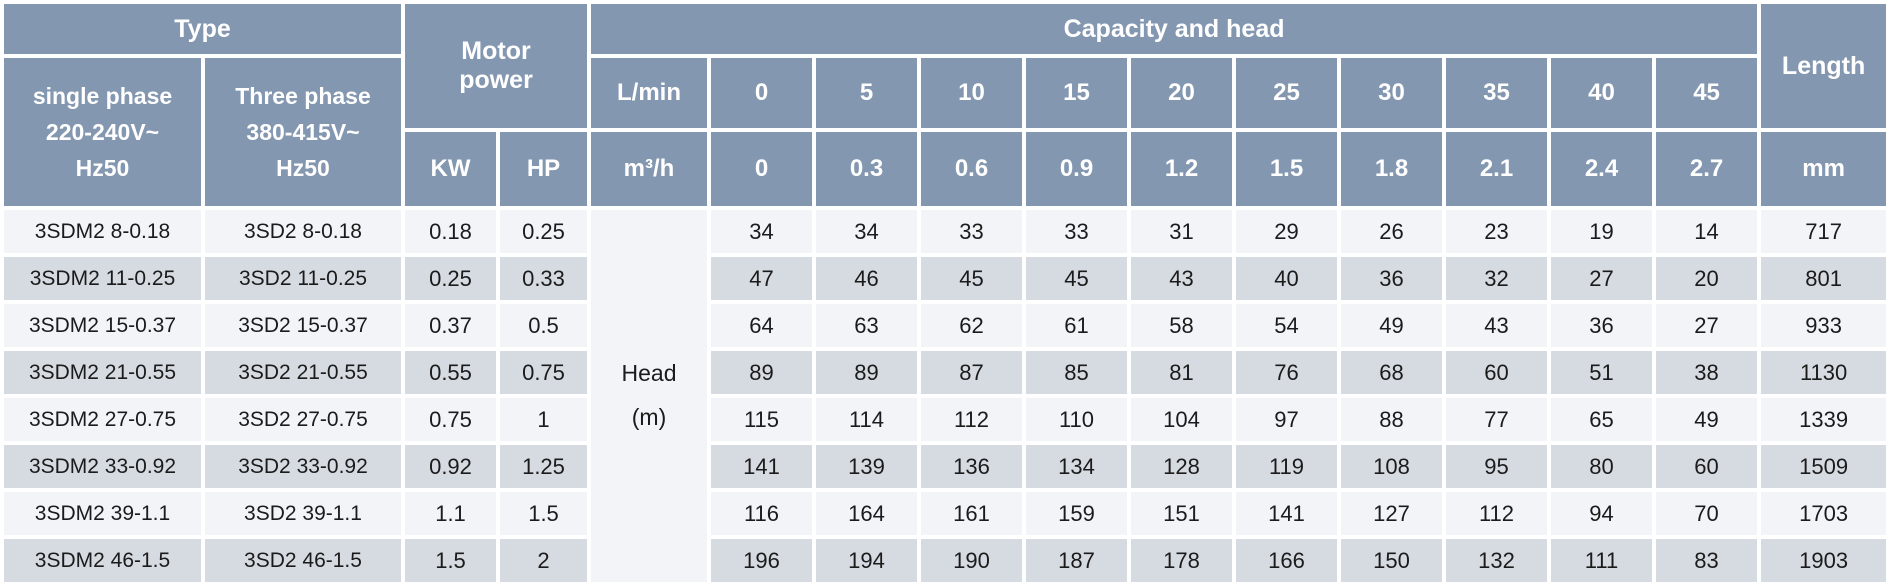 The height and width of the screenshot is (586, 1890). What do you see at coordinates (1286, 93) in the screenshot?
I see `flow-lmin-cell: 25` at bounding box center [1286, 93].